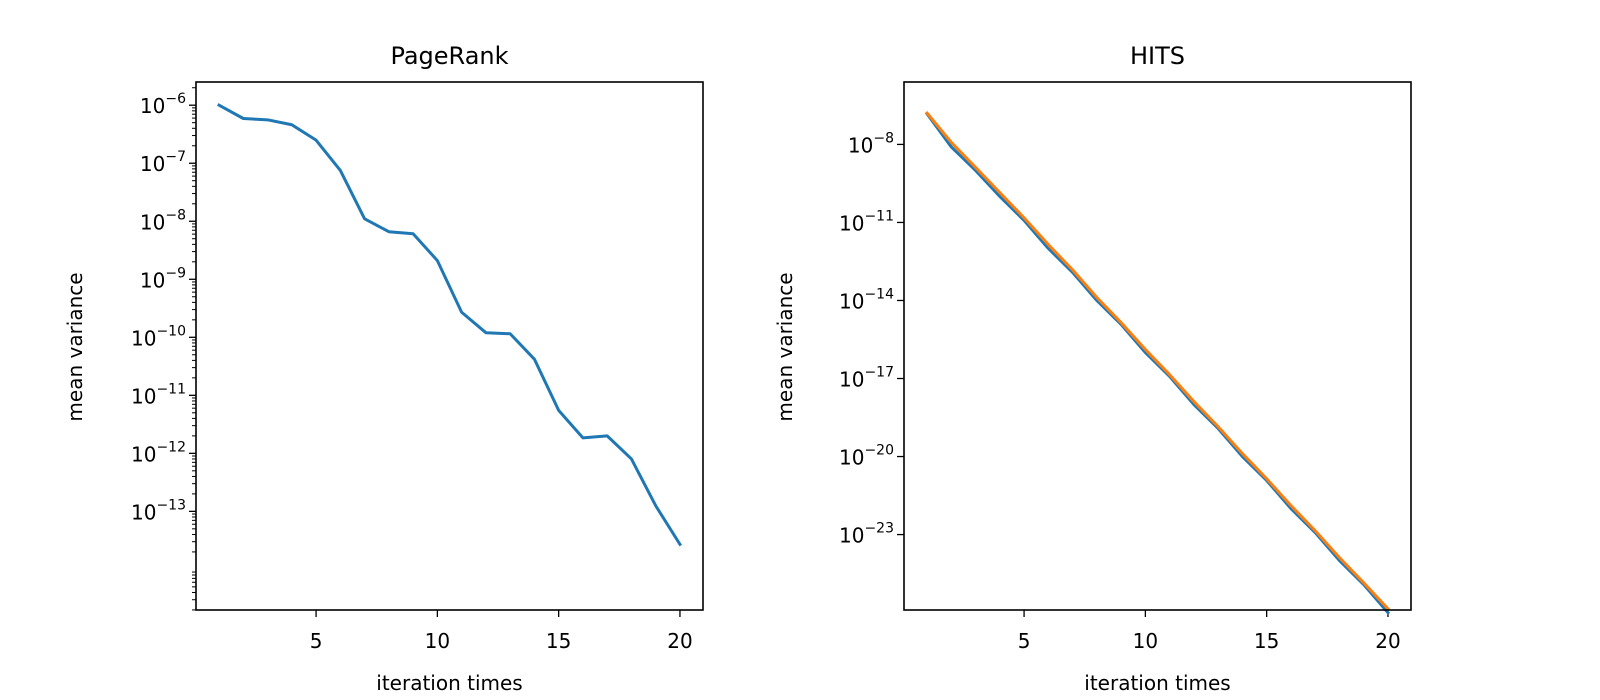  I want to click on hits-x-tick-label: 5, so click(1024, 641).